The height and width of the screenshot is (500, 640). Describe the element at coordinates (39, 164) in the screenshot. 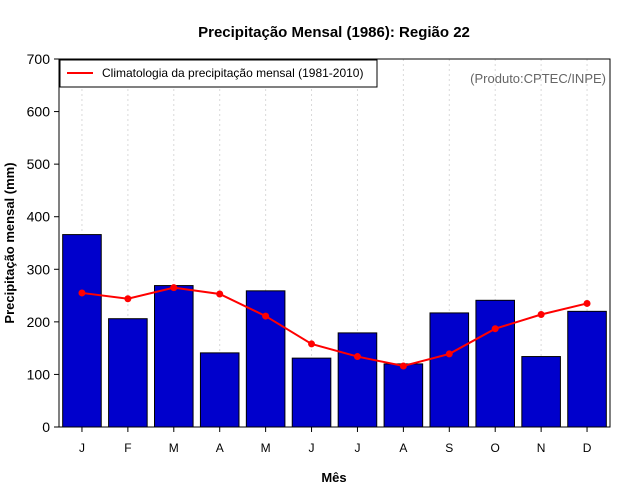

I see `y-tick-label: 500` at that location.